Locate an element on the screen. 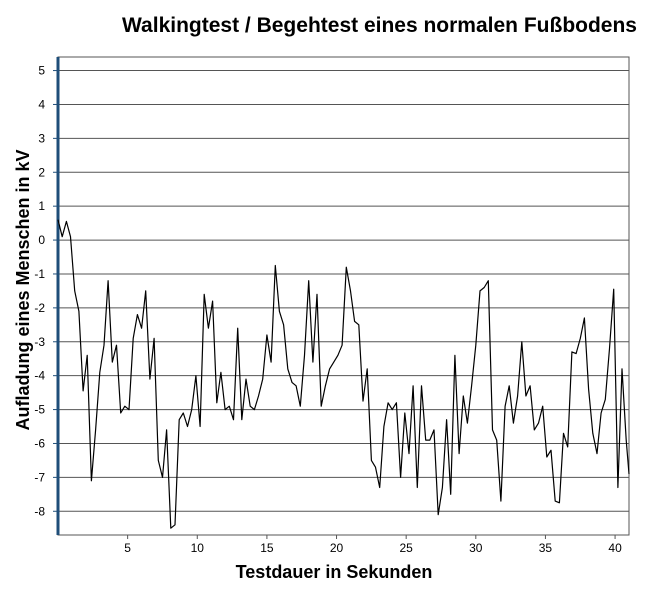 This screenshot has width=649, height=601. y-tick-label: 0 is located at coordinates (41, 240).